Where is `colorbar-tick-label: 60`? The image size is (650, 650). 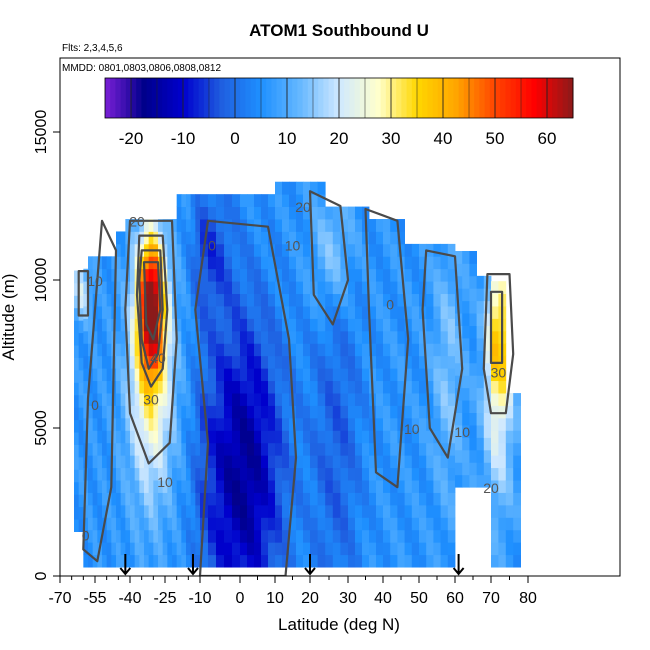 colorbar-tick-label: 60 is located at coordinates (547, 138).